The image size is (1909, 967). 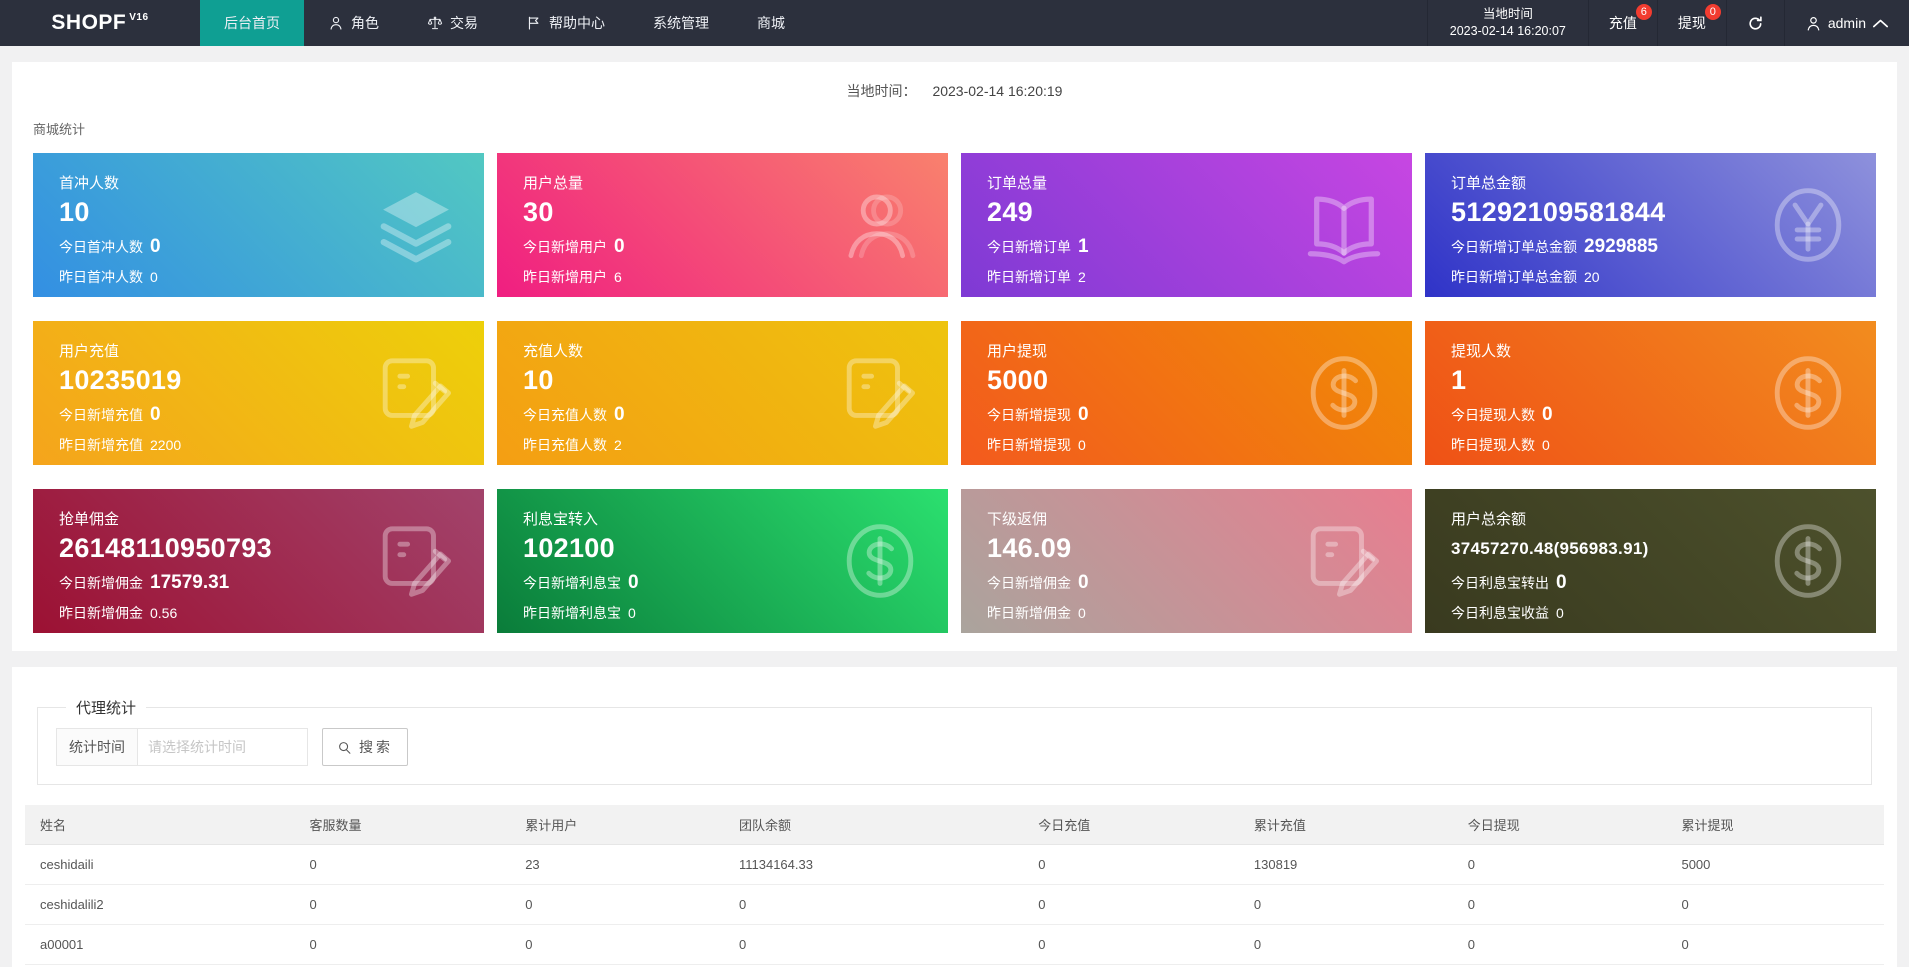 What do you see at coordinates (722, 225) in the screenshot?
I see `stat-card-total-users: 用户总量 30 今日新增用户 0 昨日新增用户 6` at bounding box center [722, 225].